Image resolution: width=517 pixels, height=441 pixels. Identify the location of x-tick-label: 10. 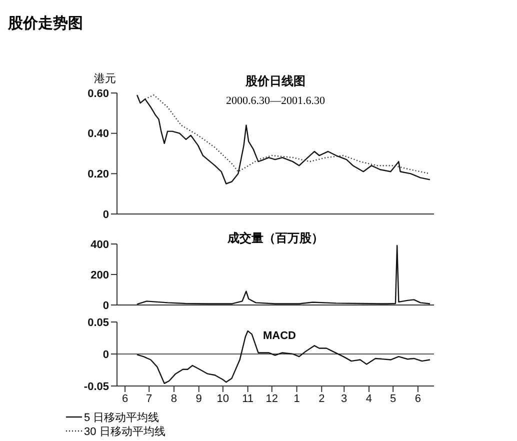
(223, 398).